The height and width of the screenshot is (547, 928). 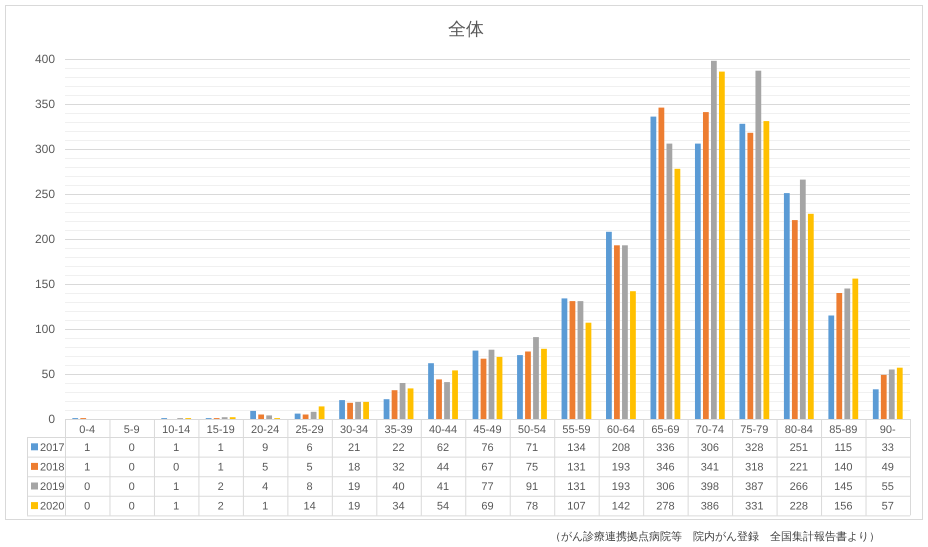 What do you see at coordinates (843, 448) in the screenshot?
I see `data-label: 115` at bounding box center [843, 448].